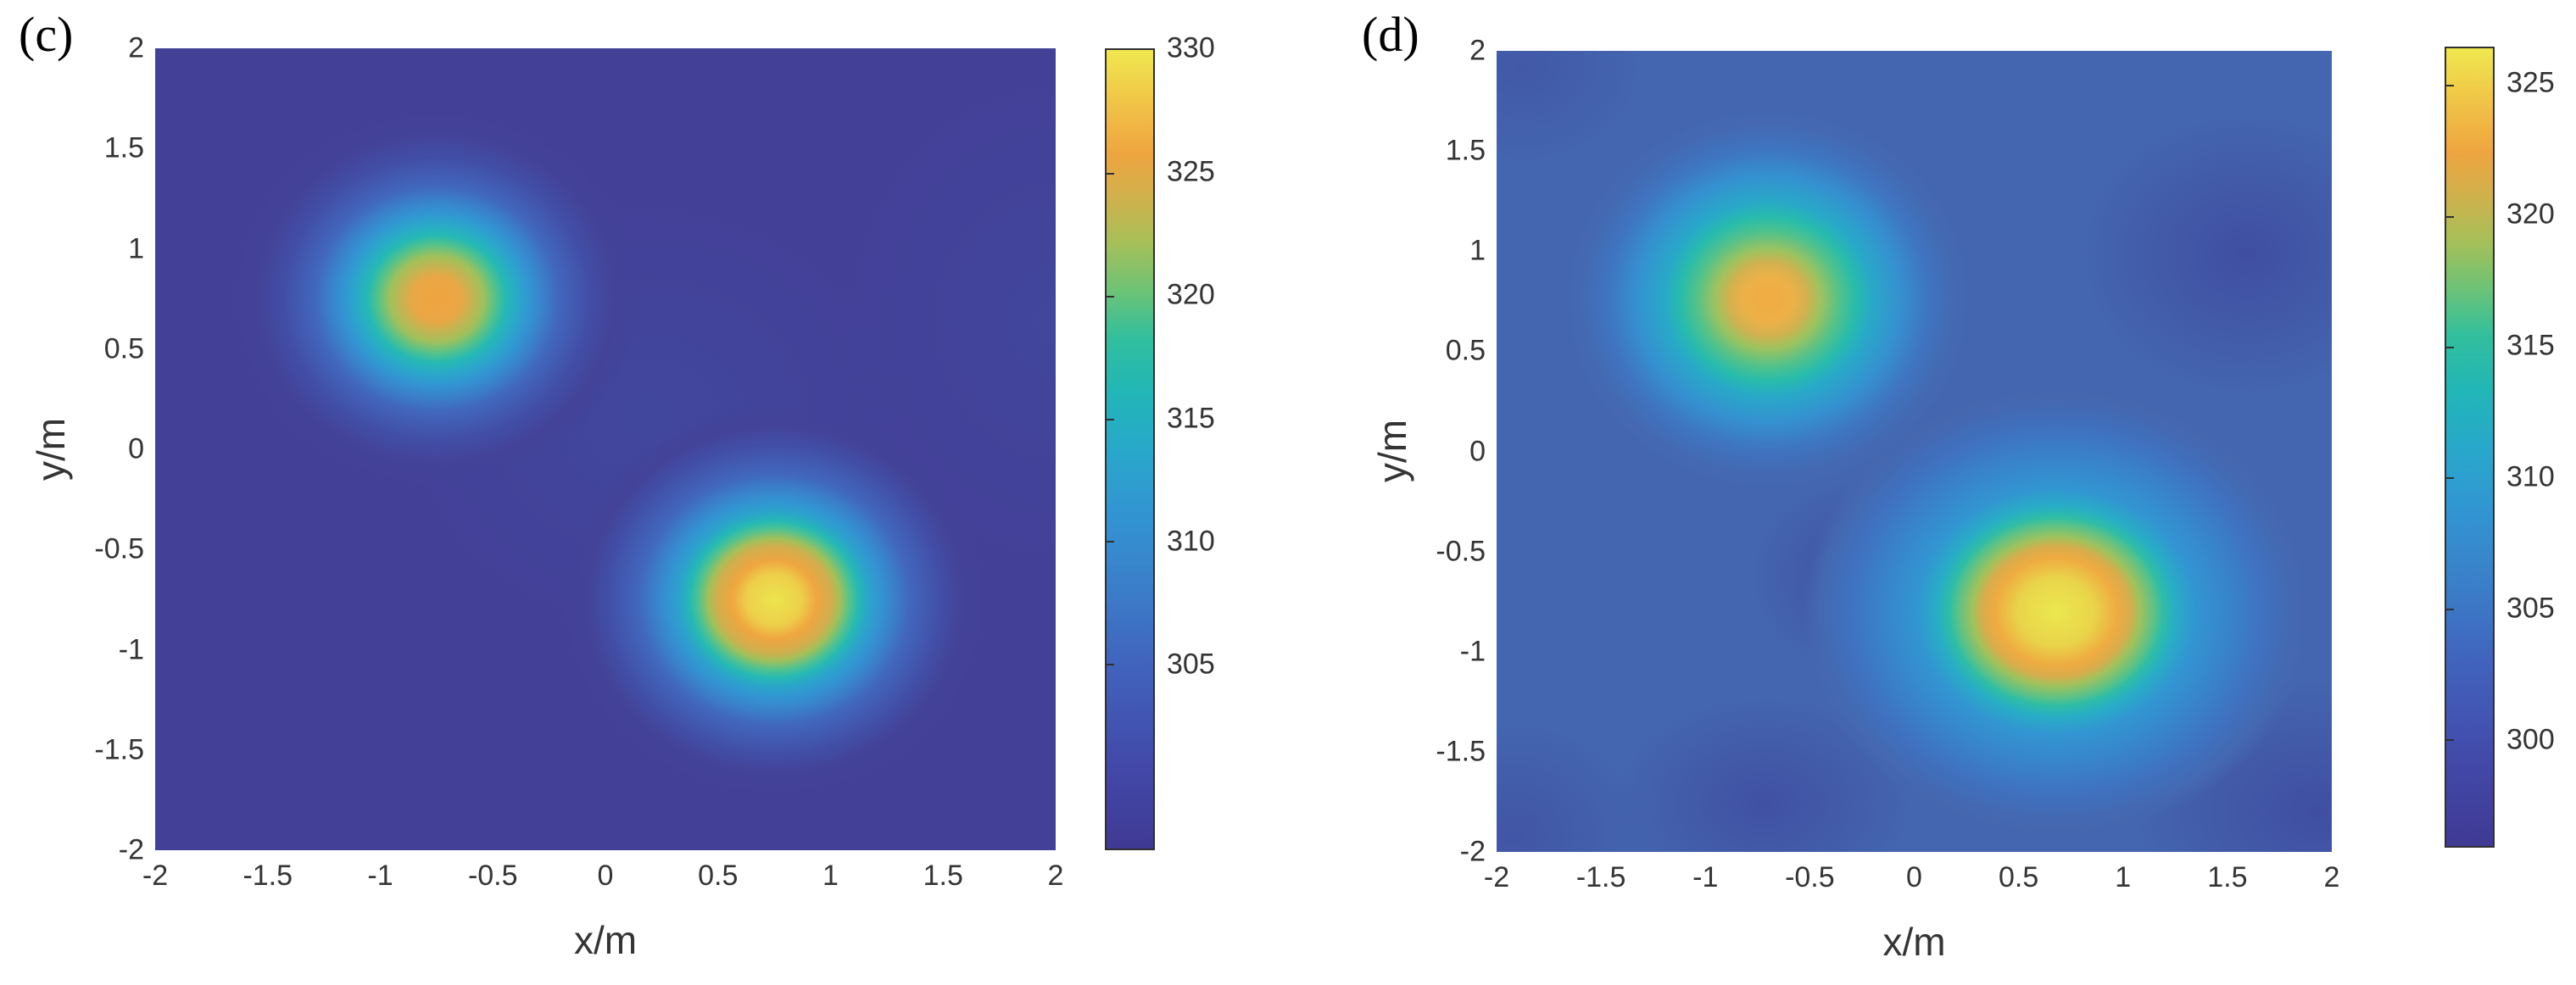 The image size is (2576, 985). I want to click on y-axis-ticks-d: 2 1.5 1 0.5 0 -0.5 -1 -1.5 -2, so click(1413, 451).